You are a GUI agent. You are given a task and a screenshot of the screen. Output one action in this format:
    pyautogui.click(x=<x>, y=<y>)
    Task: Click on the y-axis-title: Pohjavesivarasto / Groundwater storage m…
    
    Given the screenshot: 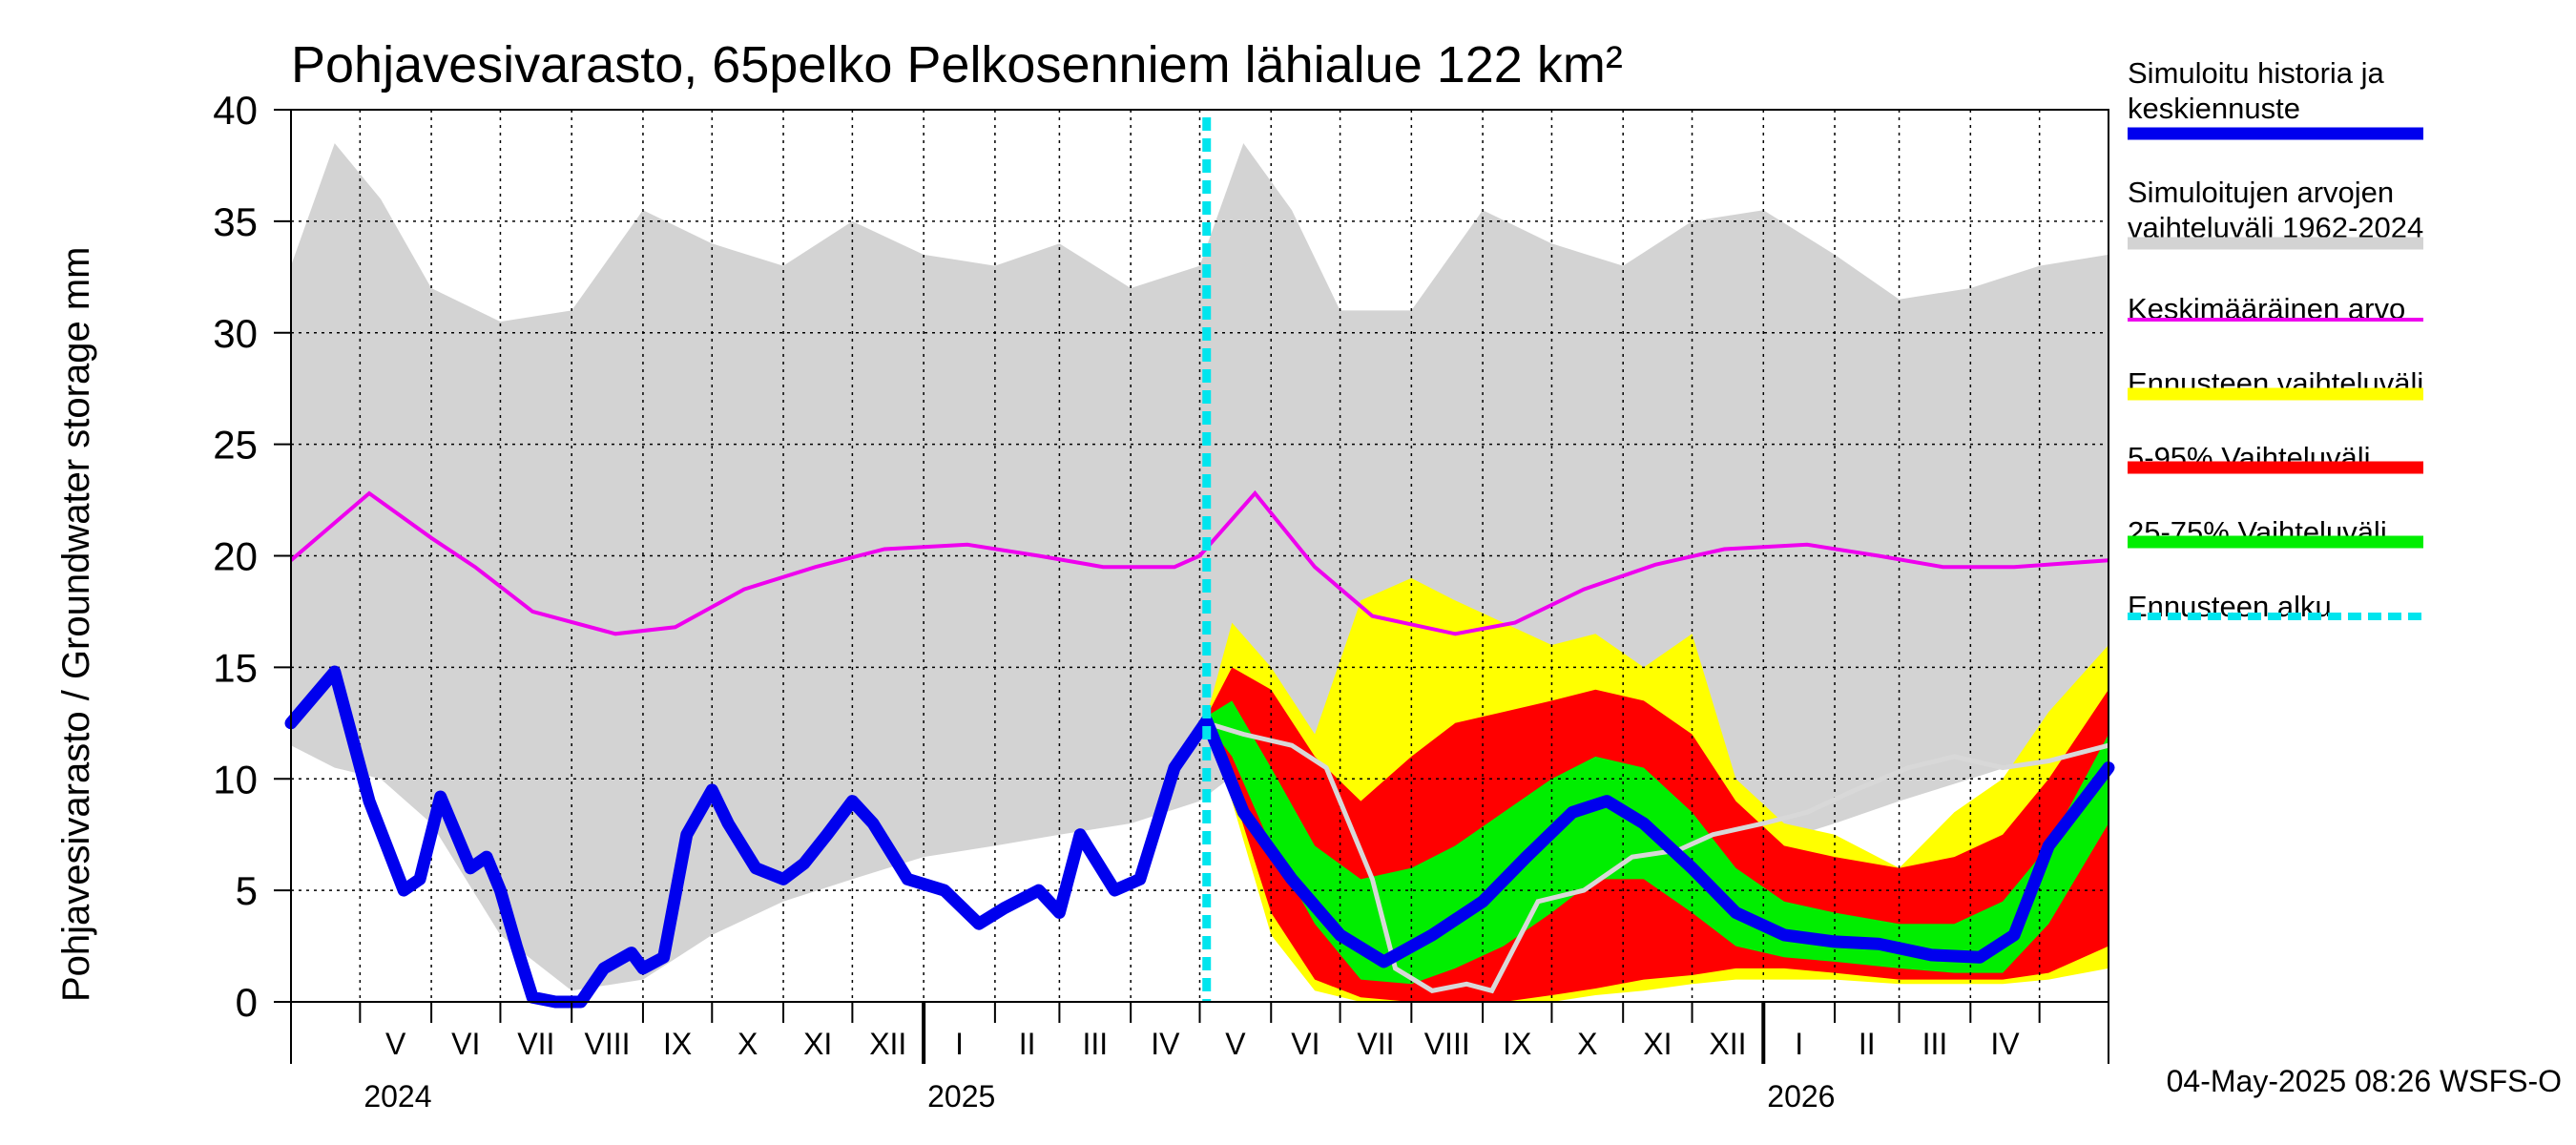 What is the action you would take?
    pyautogui.click(x=76, y=624)
    